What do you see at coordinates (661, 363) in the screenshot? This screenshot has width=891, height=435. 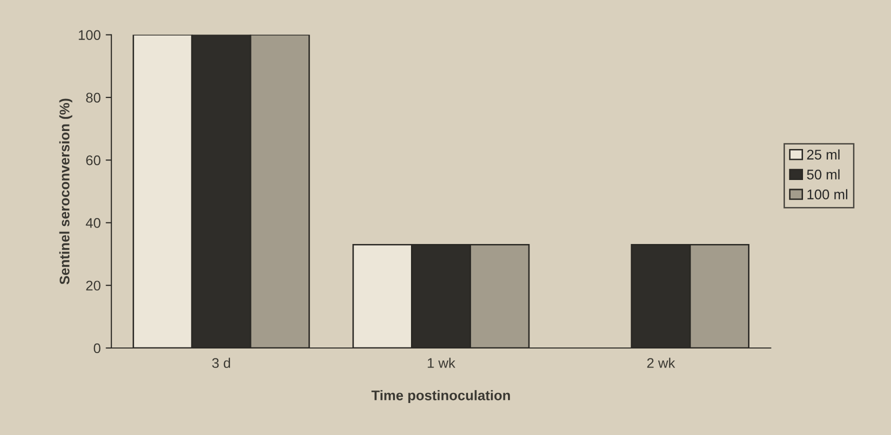 I see `x-tick-label: 2 wk` at bounding box center [661, 363].